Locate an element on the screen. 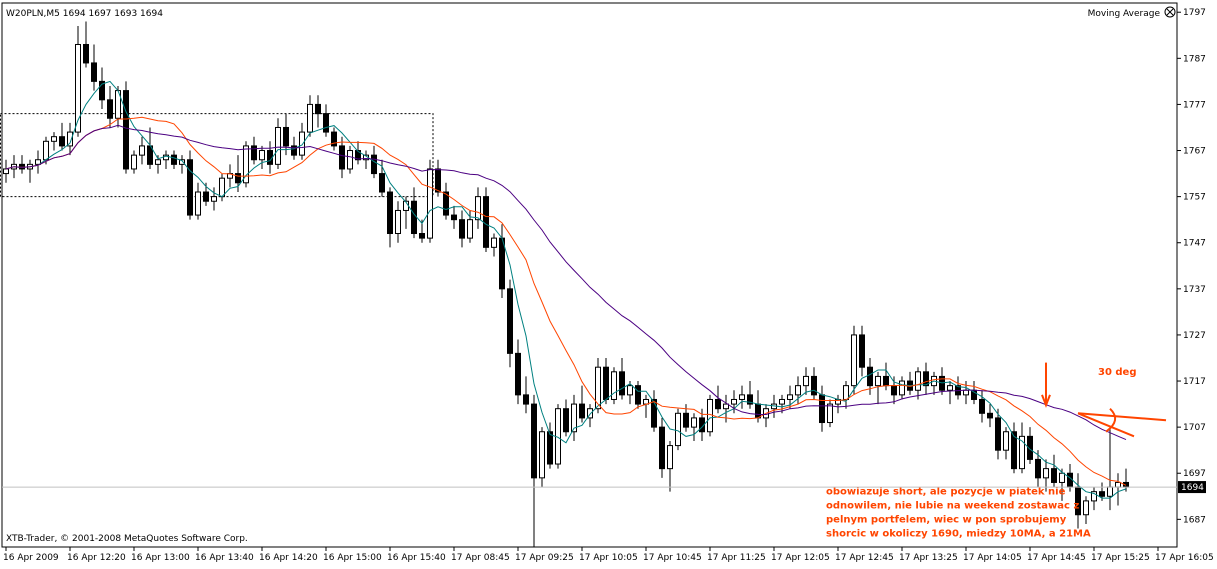 This screenshot has width=1217, height=569. close-indicator-icon is located at coordinates (1170, 12).